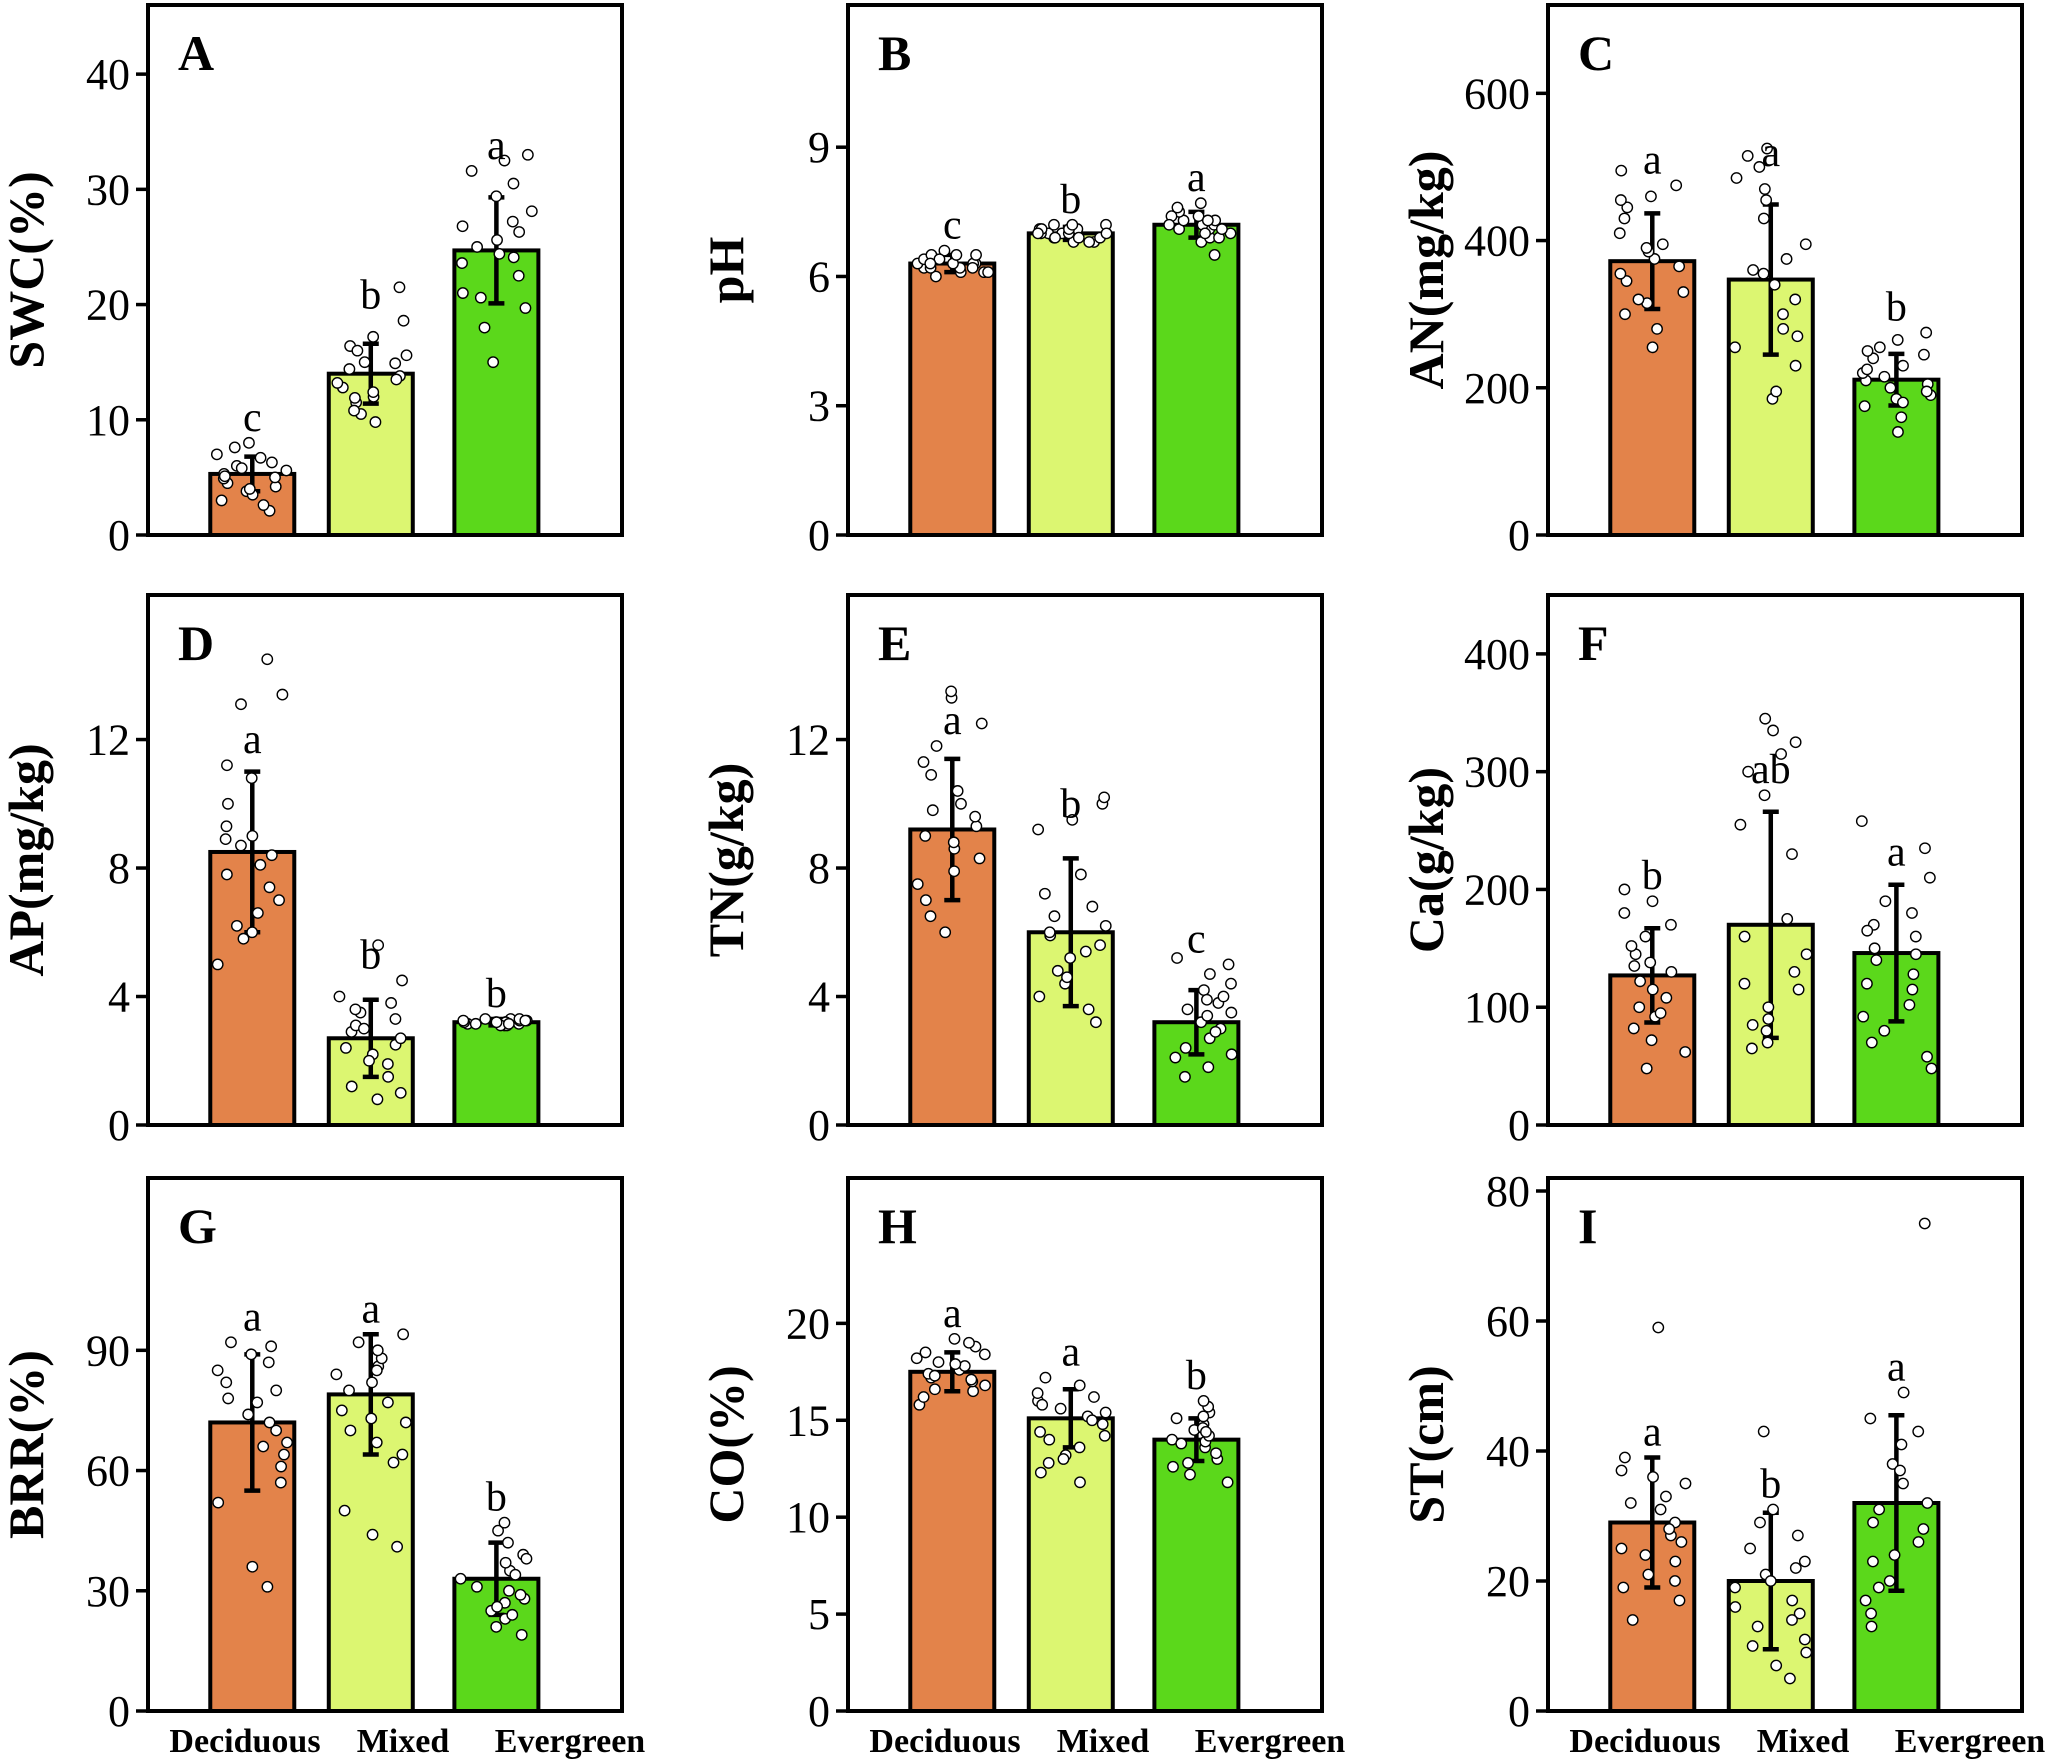  What do you see at coordinates (1785, 1444) in the screenshot?
I see `plot-frame` at bounding box center [1785, 1444].